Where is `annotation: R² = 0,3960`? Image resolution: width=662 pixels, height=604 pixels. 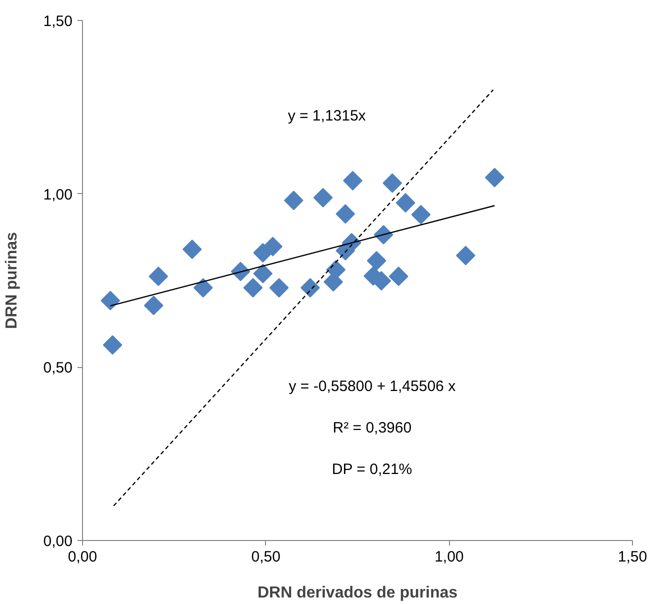
annotation: R² = 0,3960 is located at coordinates (372, 428).